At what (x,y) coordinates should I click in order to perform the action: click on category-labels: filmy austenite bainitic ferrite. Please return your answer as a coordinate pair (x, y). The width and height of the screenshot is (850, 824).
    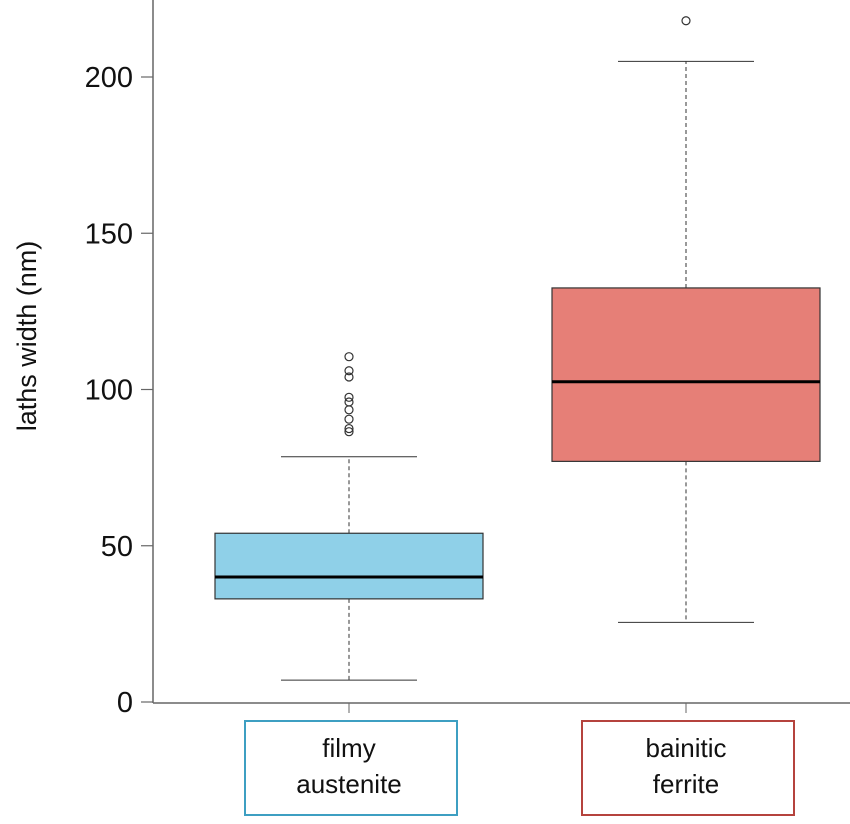
    Looking at the image, I should click on (519, 768).